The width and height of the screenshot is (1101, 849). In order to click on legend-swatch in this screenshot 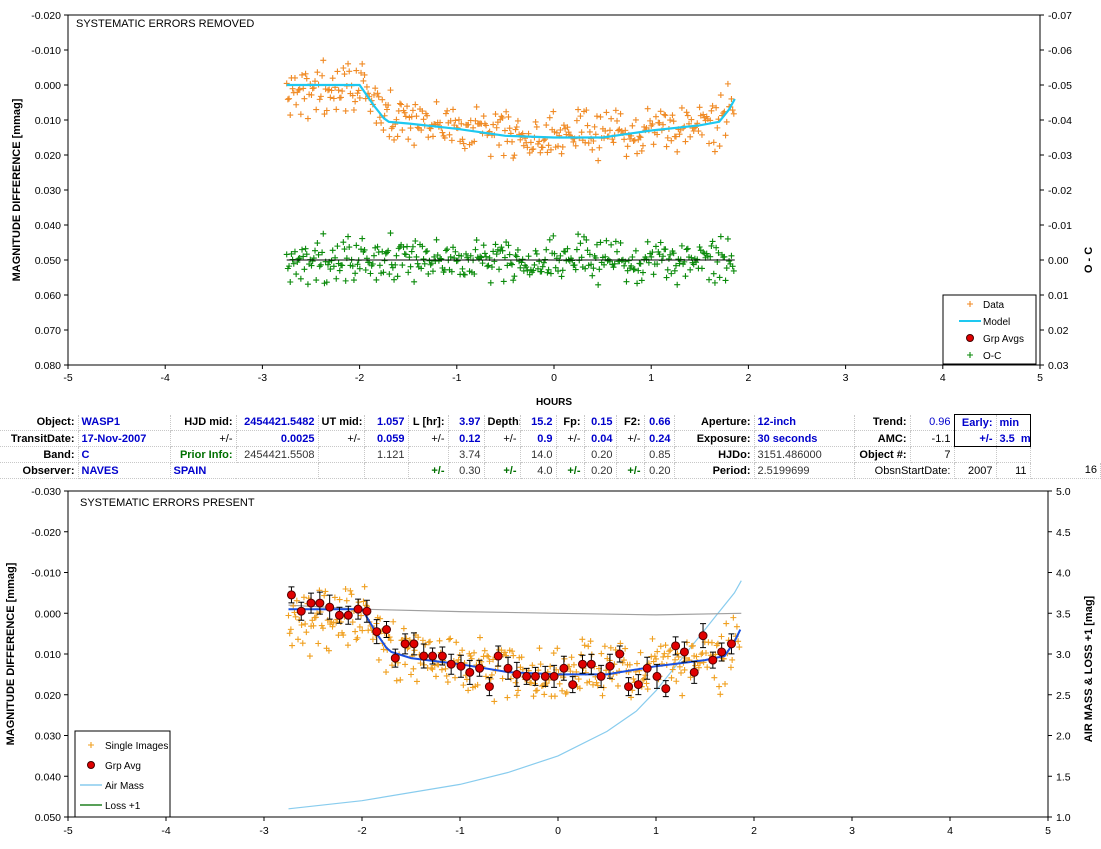, I will do `click(91, 745)`.